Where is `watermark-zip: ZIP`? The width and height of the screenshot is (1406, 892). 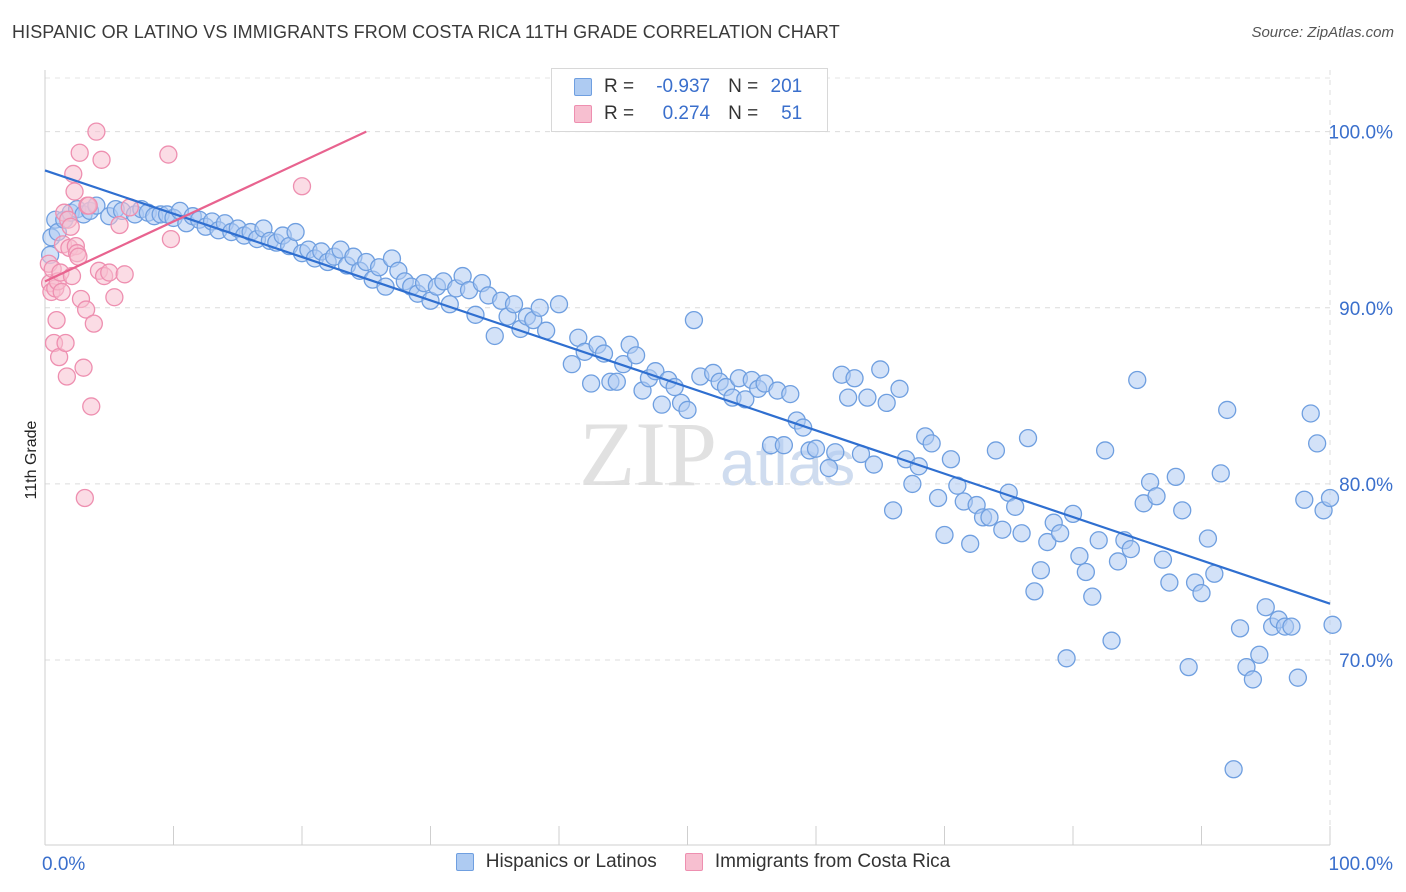
watermark-zip: ZIP is located at coordinates (648, 454).